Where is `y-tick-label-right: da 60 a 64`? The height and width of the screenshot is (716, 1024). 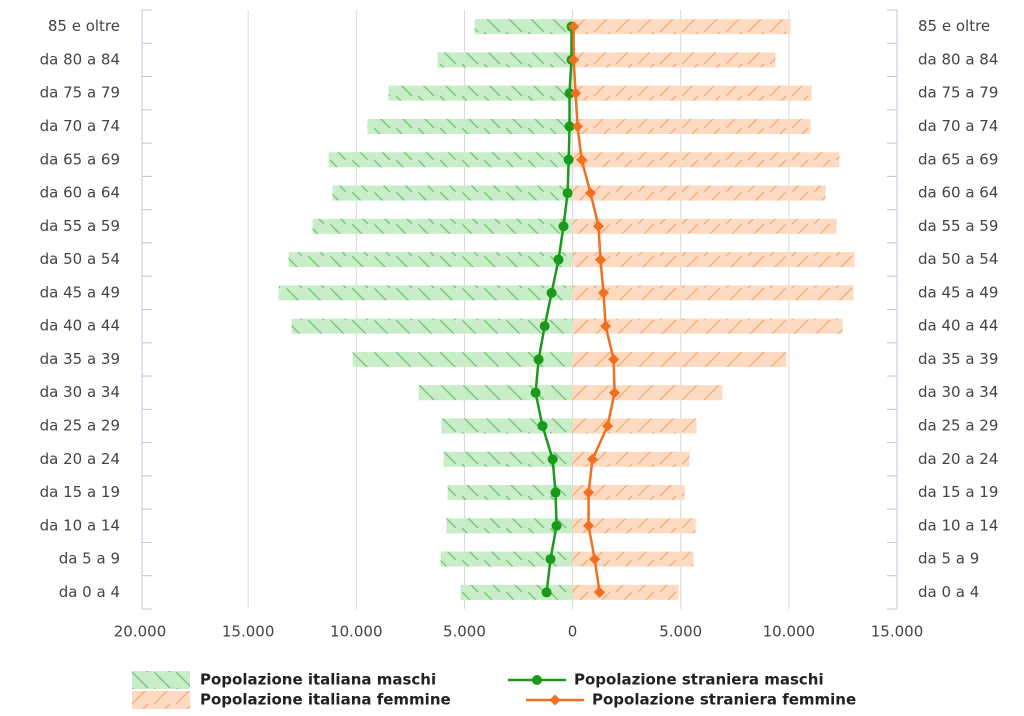
y-tick-label-right: da 60 a 64 is located at coordinates (958, 193).